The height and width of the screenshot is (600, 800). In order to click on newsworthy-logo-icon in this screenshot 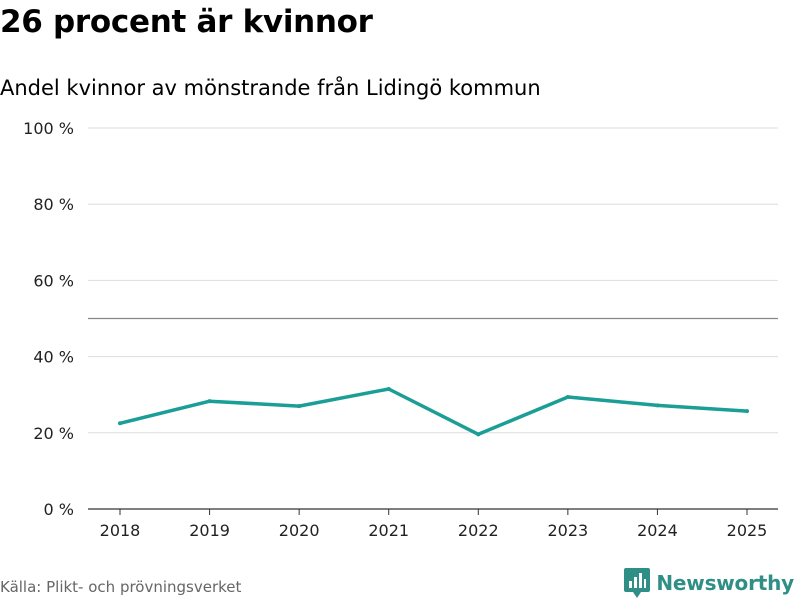, I will do `click(637, 583)`.